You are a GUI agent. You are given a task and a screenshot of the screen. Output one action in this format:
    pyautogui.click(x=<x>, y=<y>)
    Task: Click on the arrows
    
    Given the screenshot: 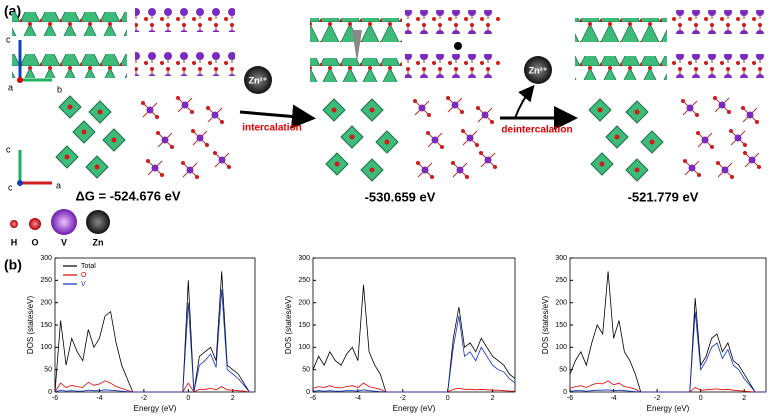 What is the action you would take?
    pyautogui.click(x=408, y=93)
    